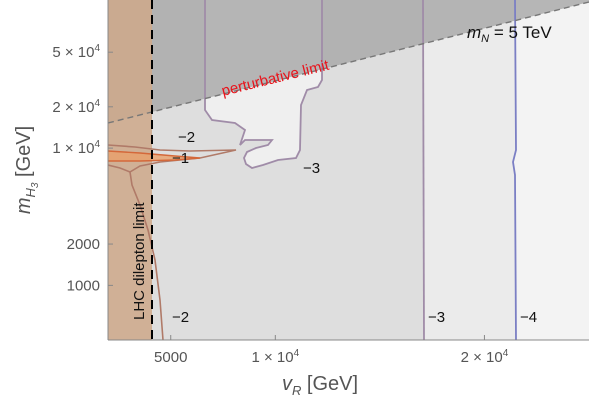  What do you see at coordinates (311, 168) in the screenshot?
I see `contour-label-minus3-loop: −3` at bounding box center [311, 168].